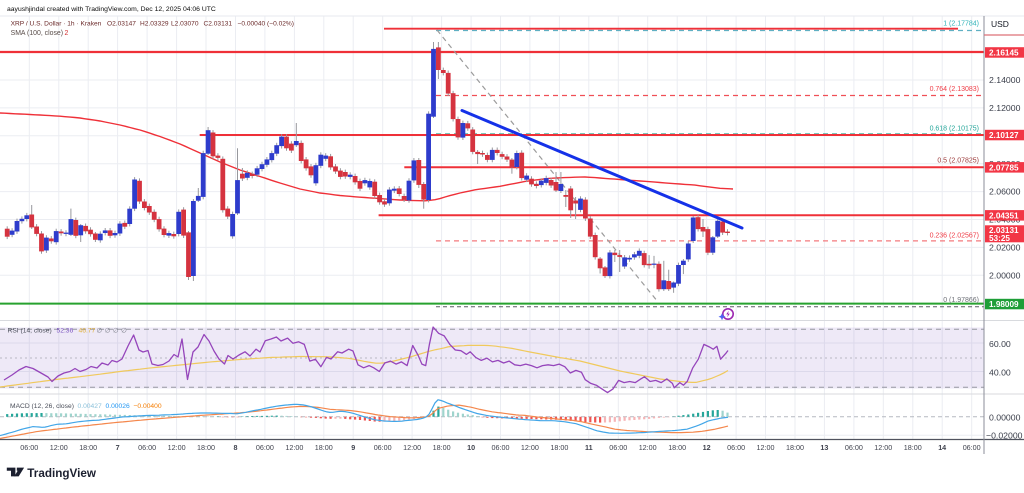 This screenshot has height=493, width=1024. Describe the element at coordinates (999, 238) in the screenshot. I see `svg-text: 53:25` at that location.